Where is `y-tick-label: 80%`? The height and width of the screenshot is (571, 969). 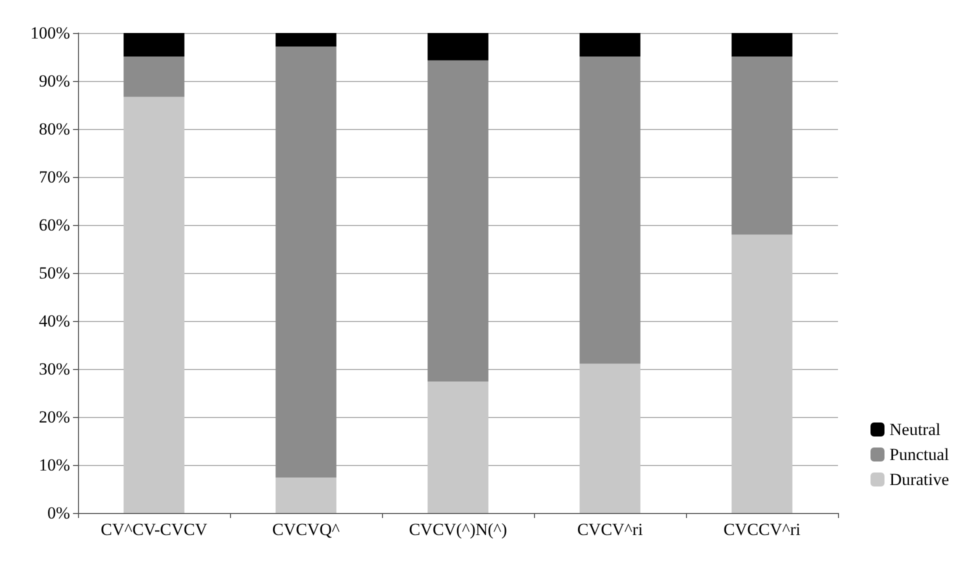 y-tick-label: 80% is located at coordinates (54, 129).